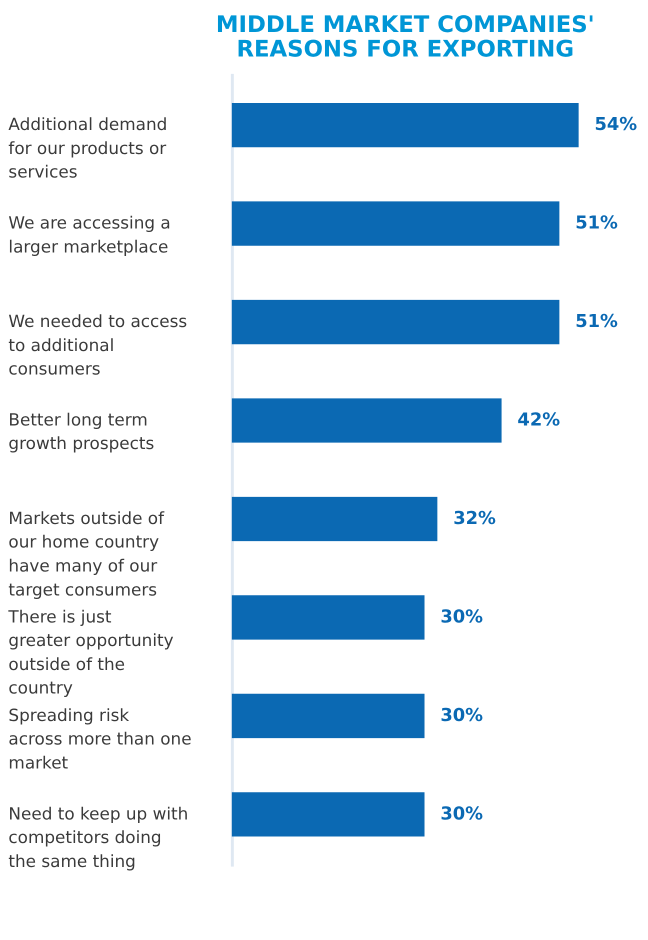 This screenshot has height=940, width=648. I want to click on chart-title: MIDDLE MARKET COMPANIES' REASONS FOR EXPORTING, so click(405, 37).